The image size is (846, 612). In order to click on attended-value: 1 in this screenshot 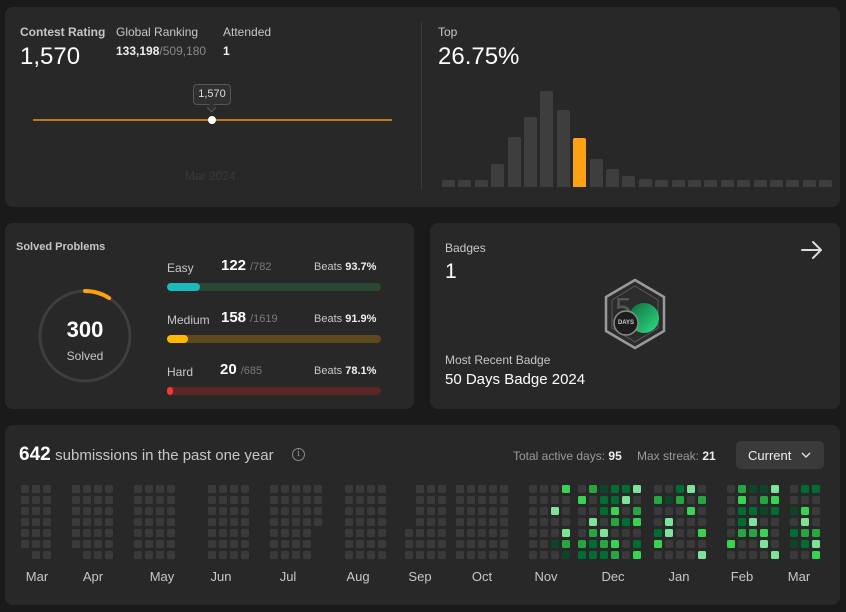, I will do `click(226, 51)`.